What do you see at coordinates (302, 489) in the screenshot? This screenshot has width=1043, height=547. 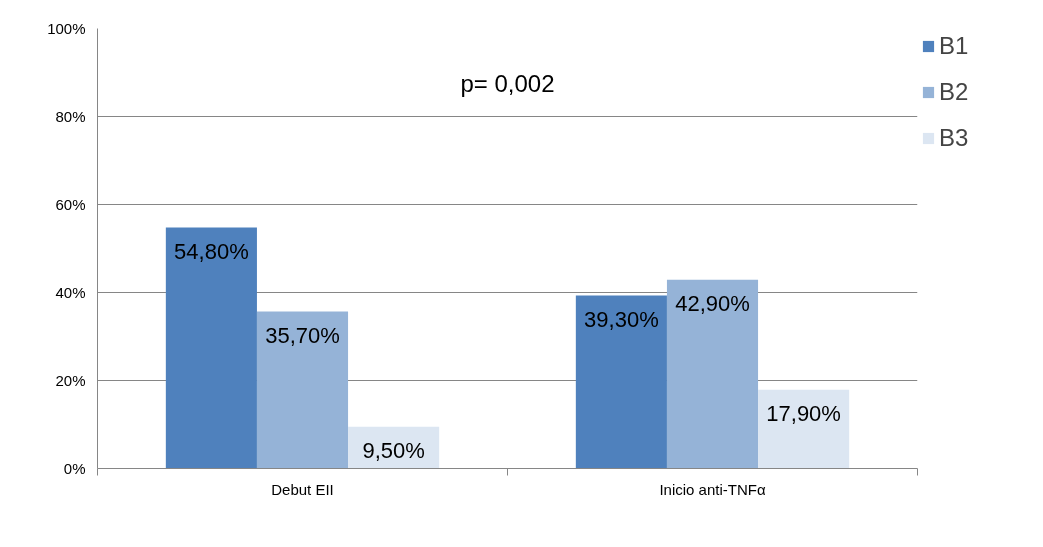 I see `x-tick-label: Debut EII` at bounding box center [302, 489].